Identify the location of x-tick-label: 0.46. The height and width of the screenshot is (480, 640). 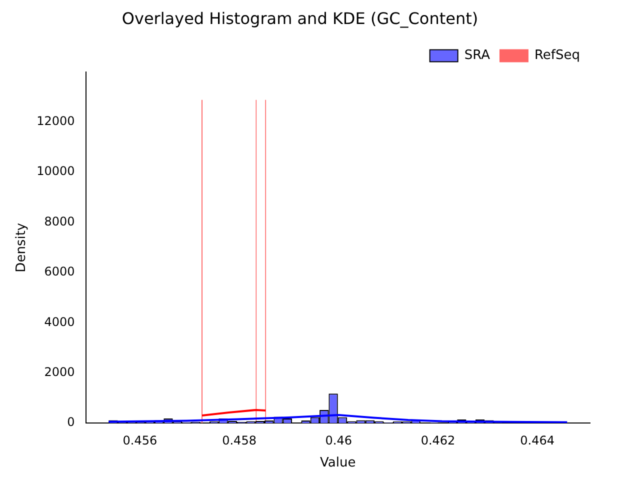
(338, 440).